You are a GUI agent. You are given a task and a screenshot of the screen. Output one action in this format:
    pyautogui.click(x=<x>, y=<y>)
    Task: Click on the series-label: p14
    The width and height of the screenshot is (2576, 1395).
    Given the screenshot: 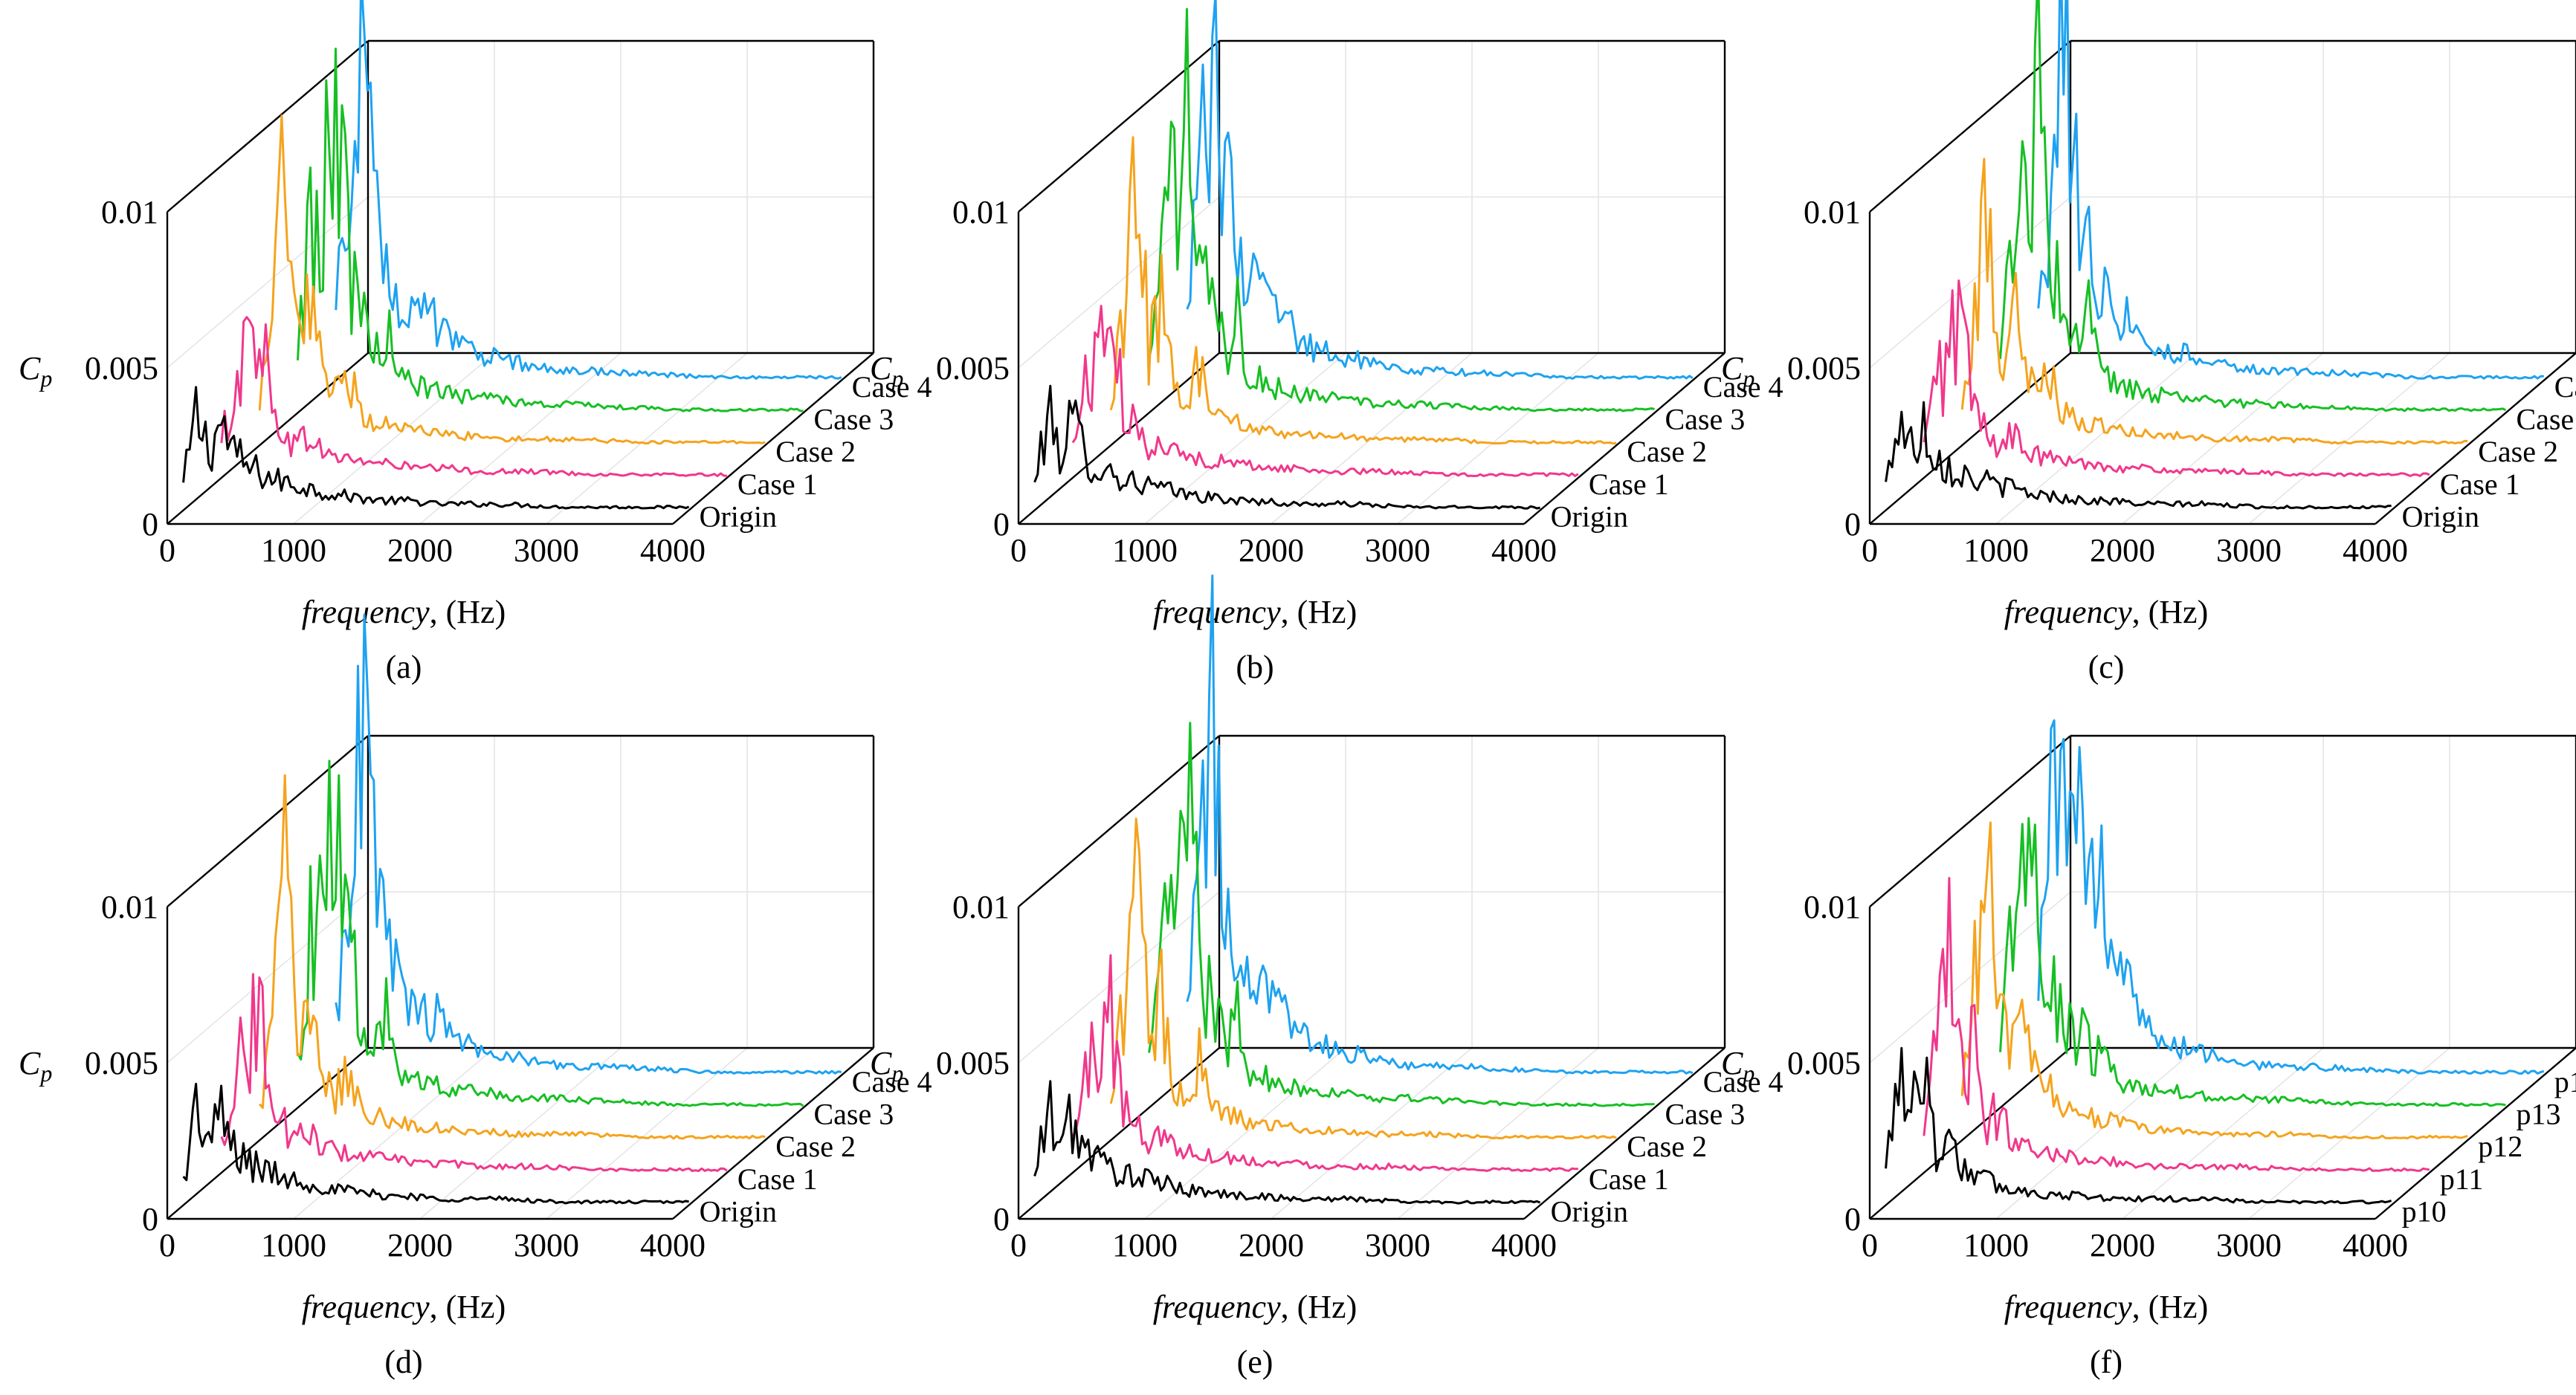 What is the action you would take?
    pyautogui.click(x=2565, y=1081)
    